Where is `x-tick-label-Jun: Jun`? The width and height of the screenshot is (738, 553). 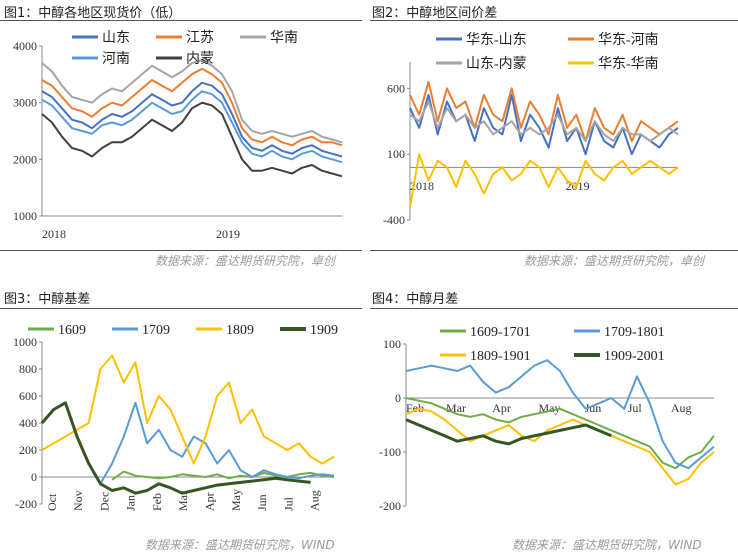 x-tick-label-Jun: Jun is located at coordinates (262, 502).